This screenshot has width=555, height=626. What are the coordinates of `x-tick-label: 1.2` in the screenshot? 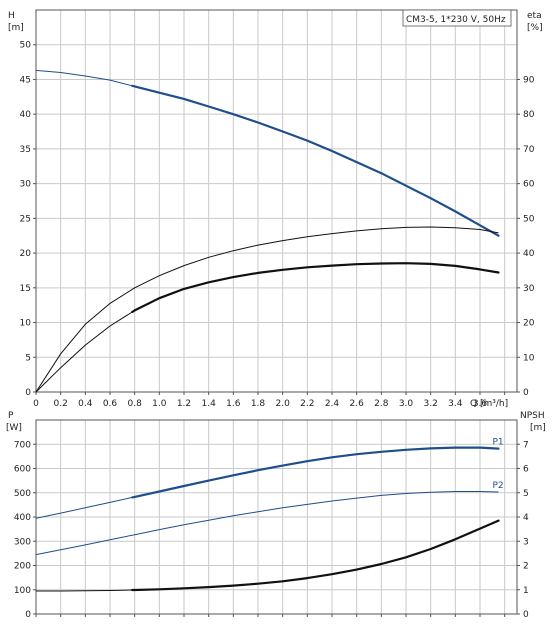 It's located at (184, 404).